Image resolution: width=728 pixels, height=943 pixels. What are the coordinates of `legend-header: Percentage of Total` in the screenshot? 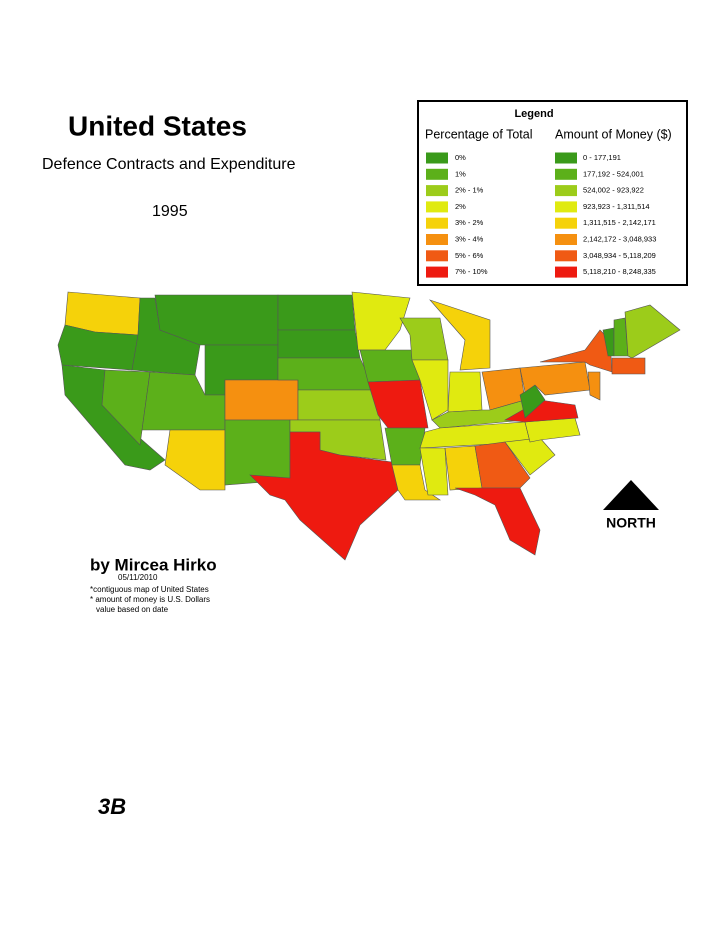 It's located at (478, 134).